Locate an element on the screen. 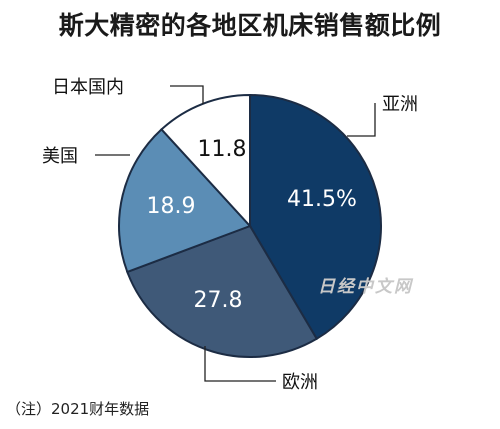 This screenshot has height=429, width=500. slice-category-label: 美国 is located at coordinates (60, 156).